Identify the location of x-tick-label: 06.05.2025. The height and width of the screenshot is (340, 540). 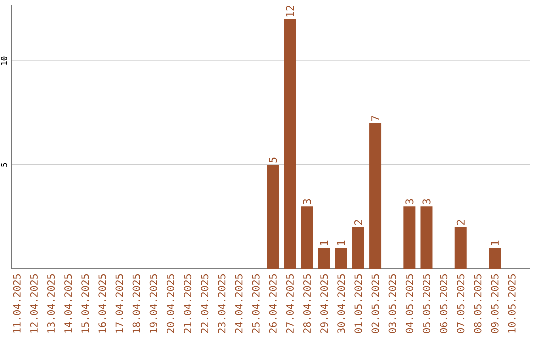
(444, 304).